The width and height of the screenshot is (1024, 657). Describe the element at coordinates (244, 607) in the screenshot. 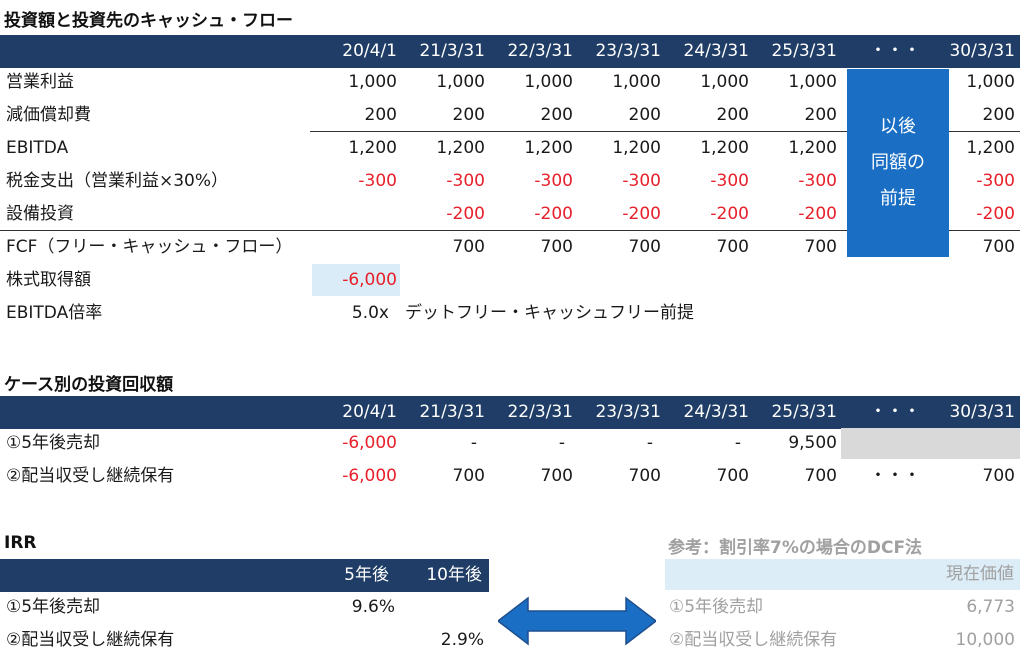

I see `table-row: ①5年後売却 9.6%` at that location.